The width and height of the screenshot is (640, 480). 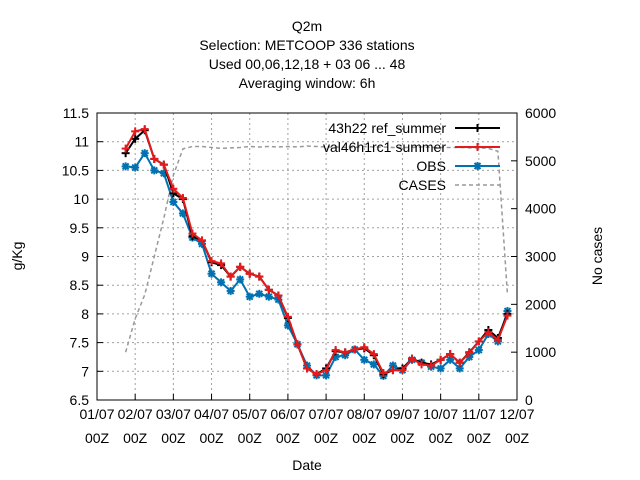 I want to click on legend-label-sub: ref_summer, so click(x=408, y=128).